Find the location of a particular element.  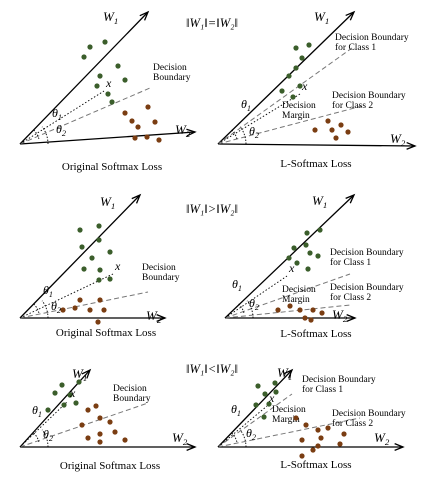

row3-right-theta2-label: θ2 is located at coordinates (251, 434).